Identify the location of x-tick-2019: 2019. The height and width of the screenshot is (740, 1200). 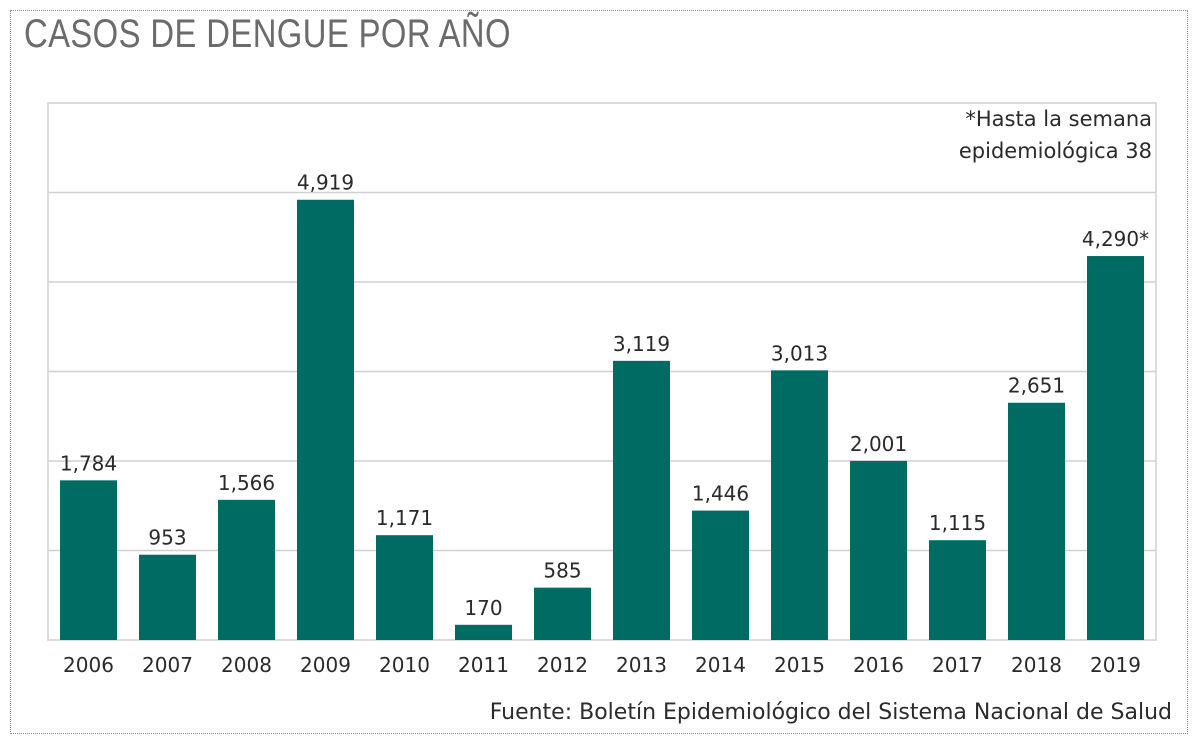
(1115, 665).